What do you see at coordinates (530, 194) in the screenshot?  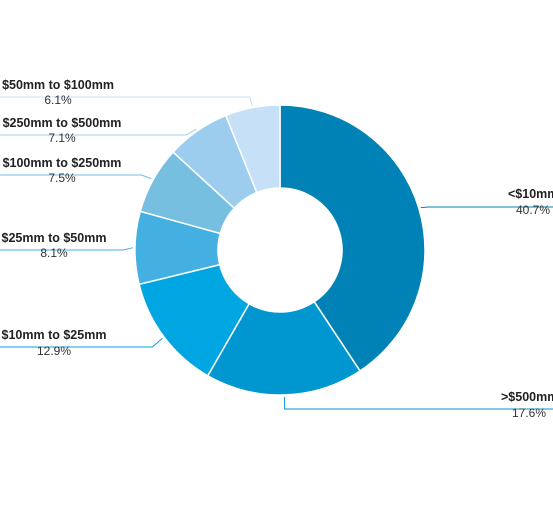 I see `label-cat-0: <$10mm` at bounding box center [530, 194].